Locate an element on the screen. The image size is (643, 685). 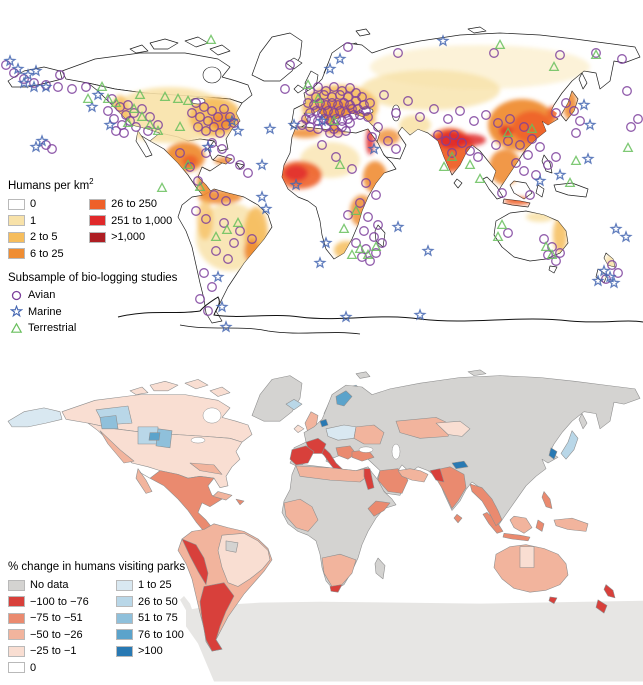
legend-item: 1 to 25 is located at coordinates (152, 585).